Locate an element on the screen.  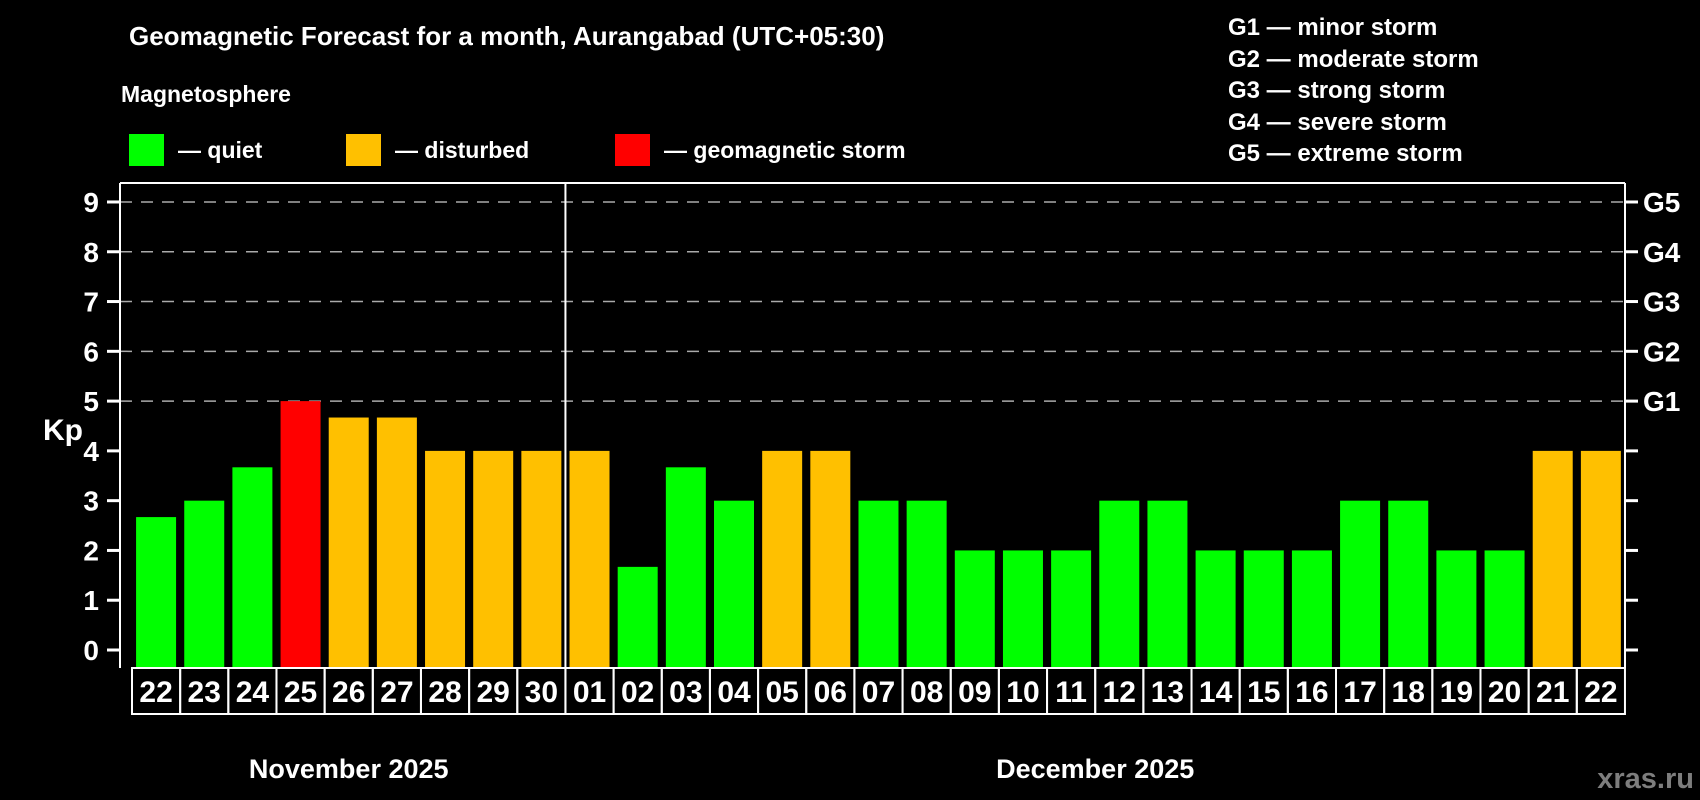
y-tick-label: 8 is located at coordinates (91, 252).